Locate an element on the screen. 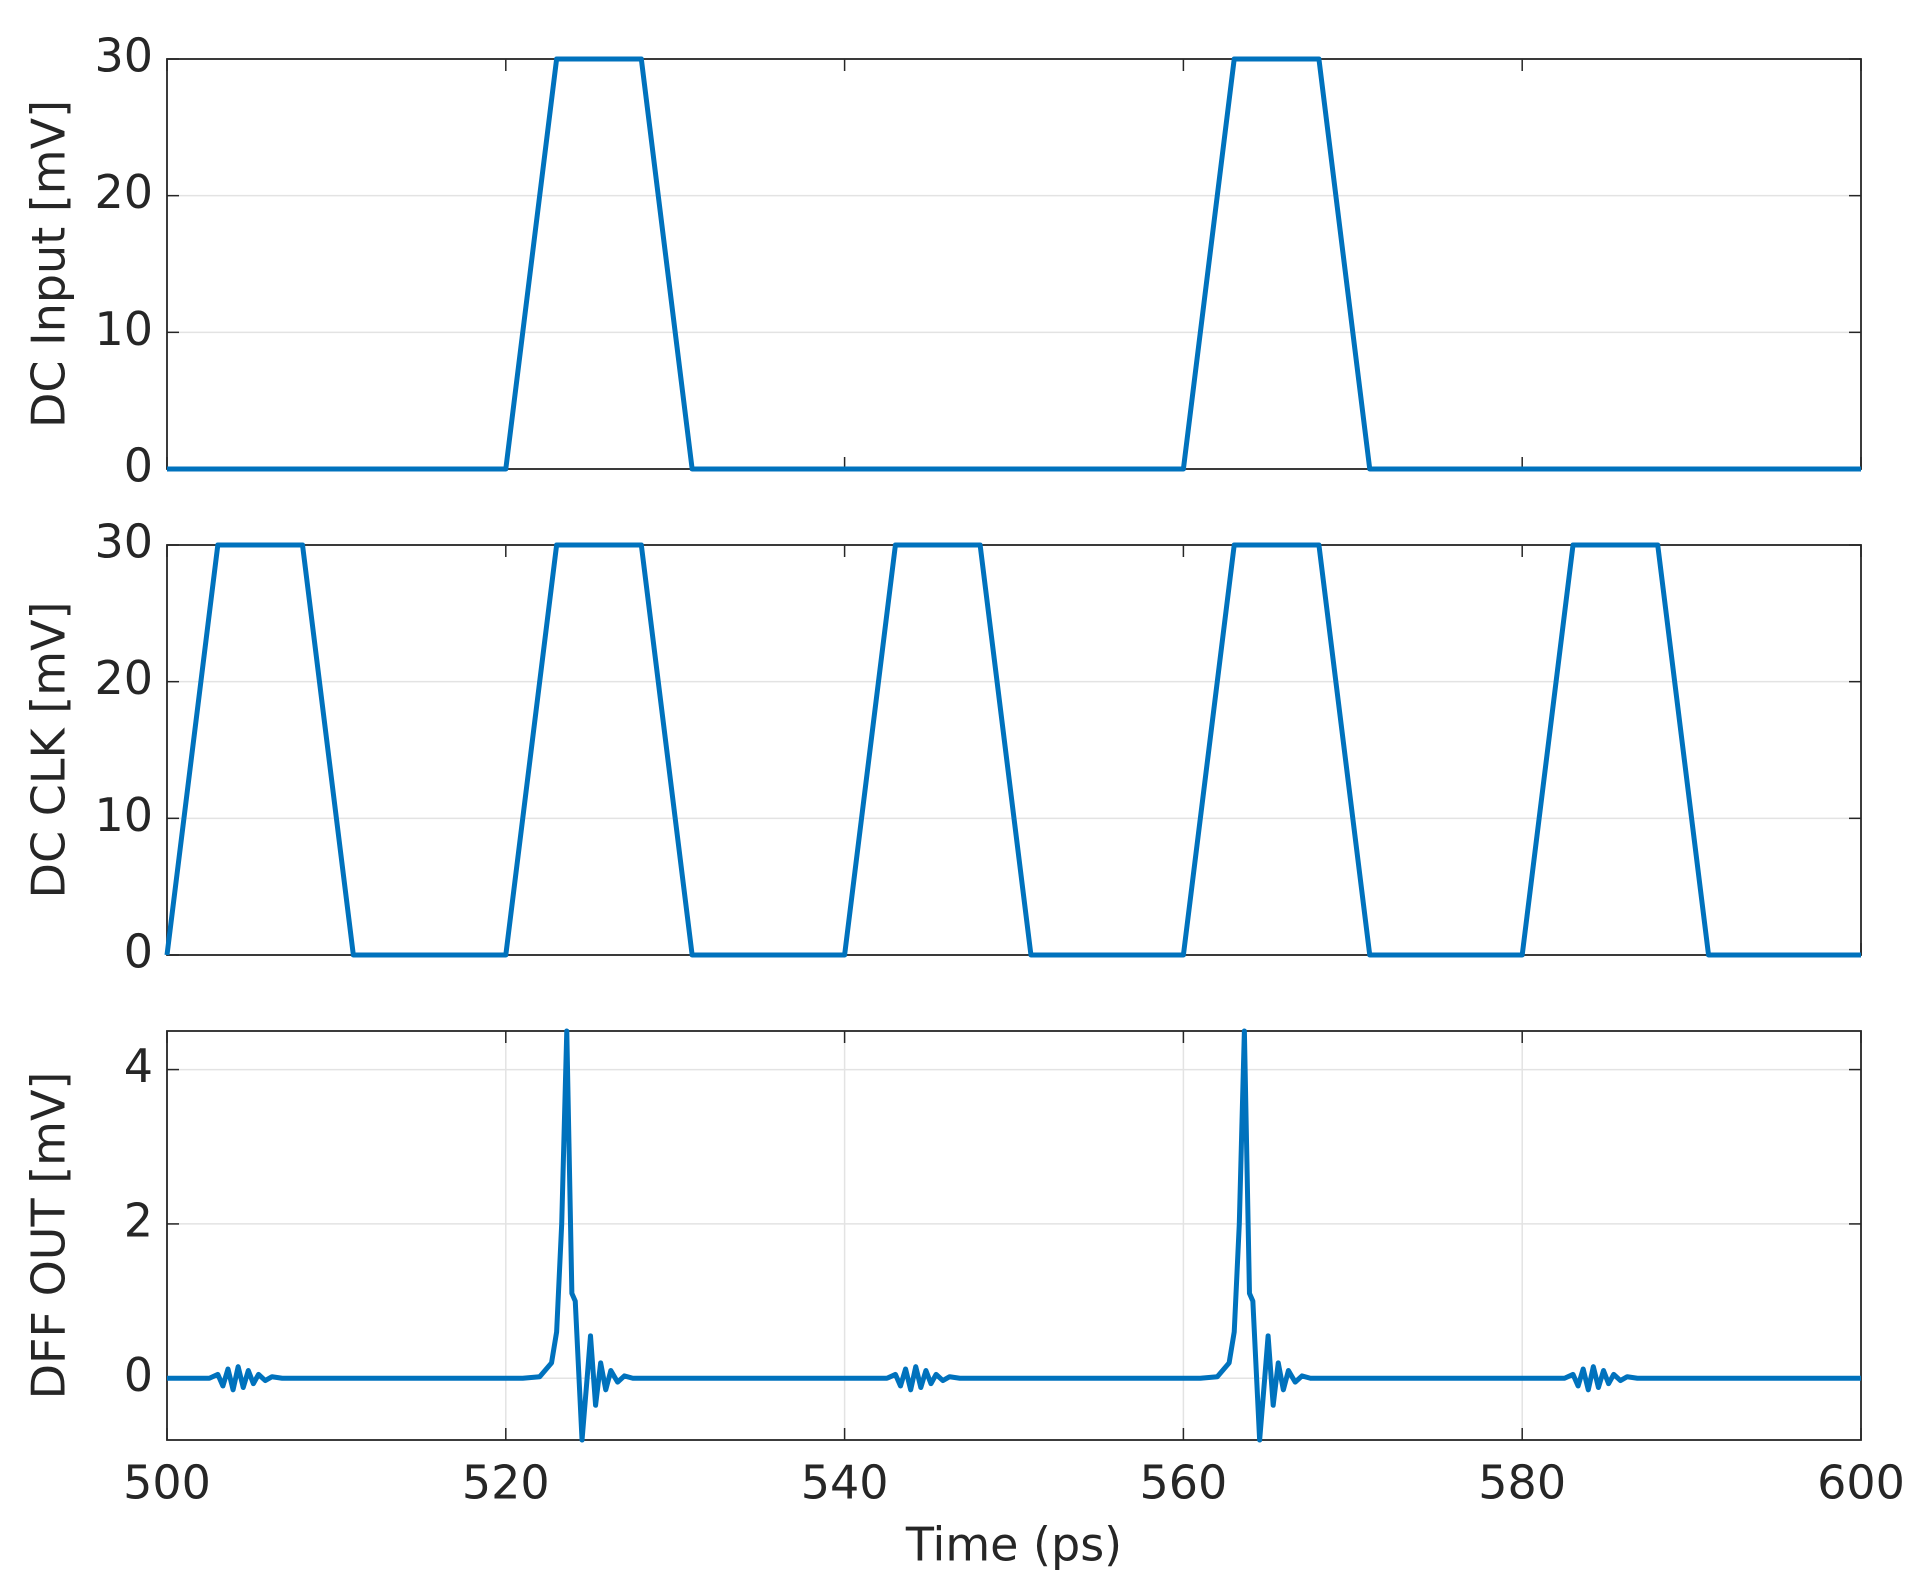  y-tick-label: 2 is located at coordinates (138, 1220).